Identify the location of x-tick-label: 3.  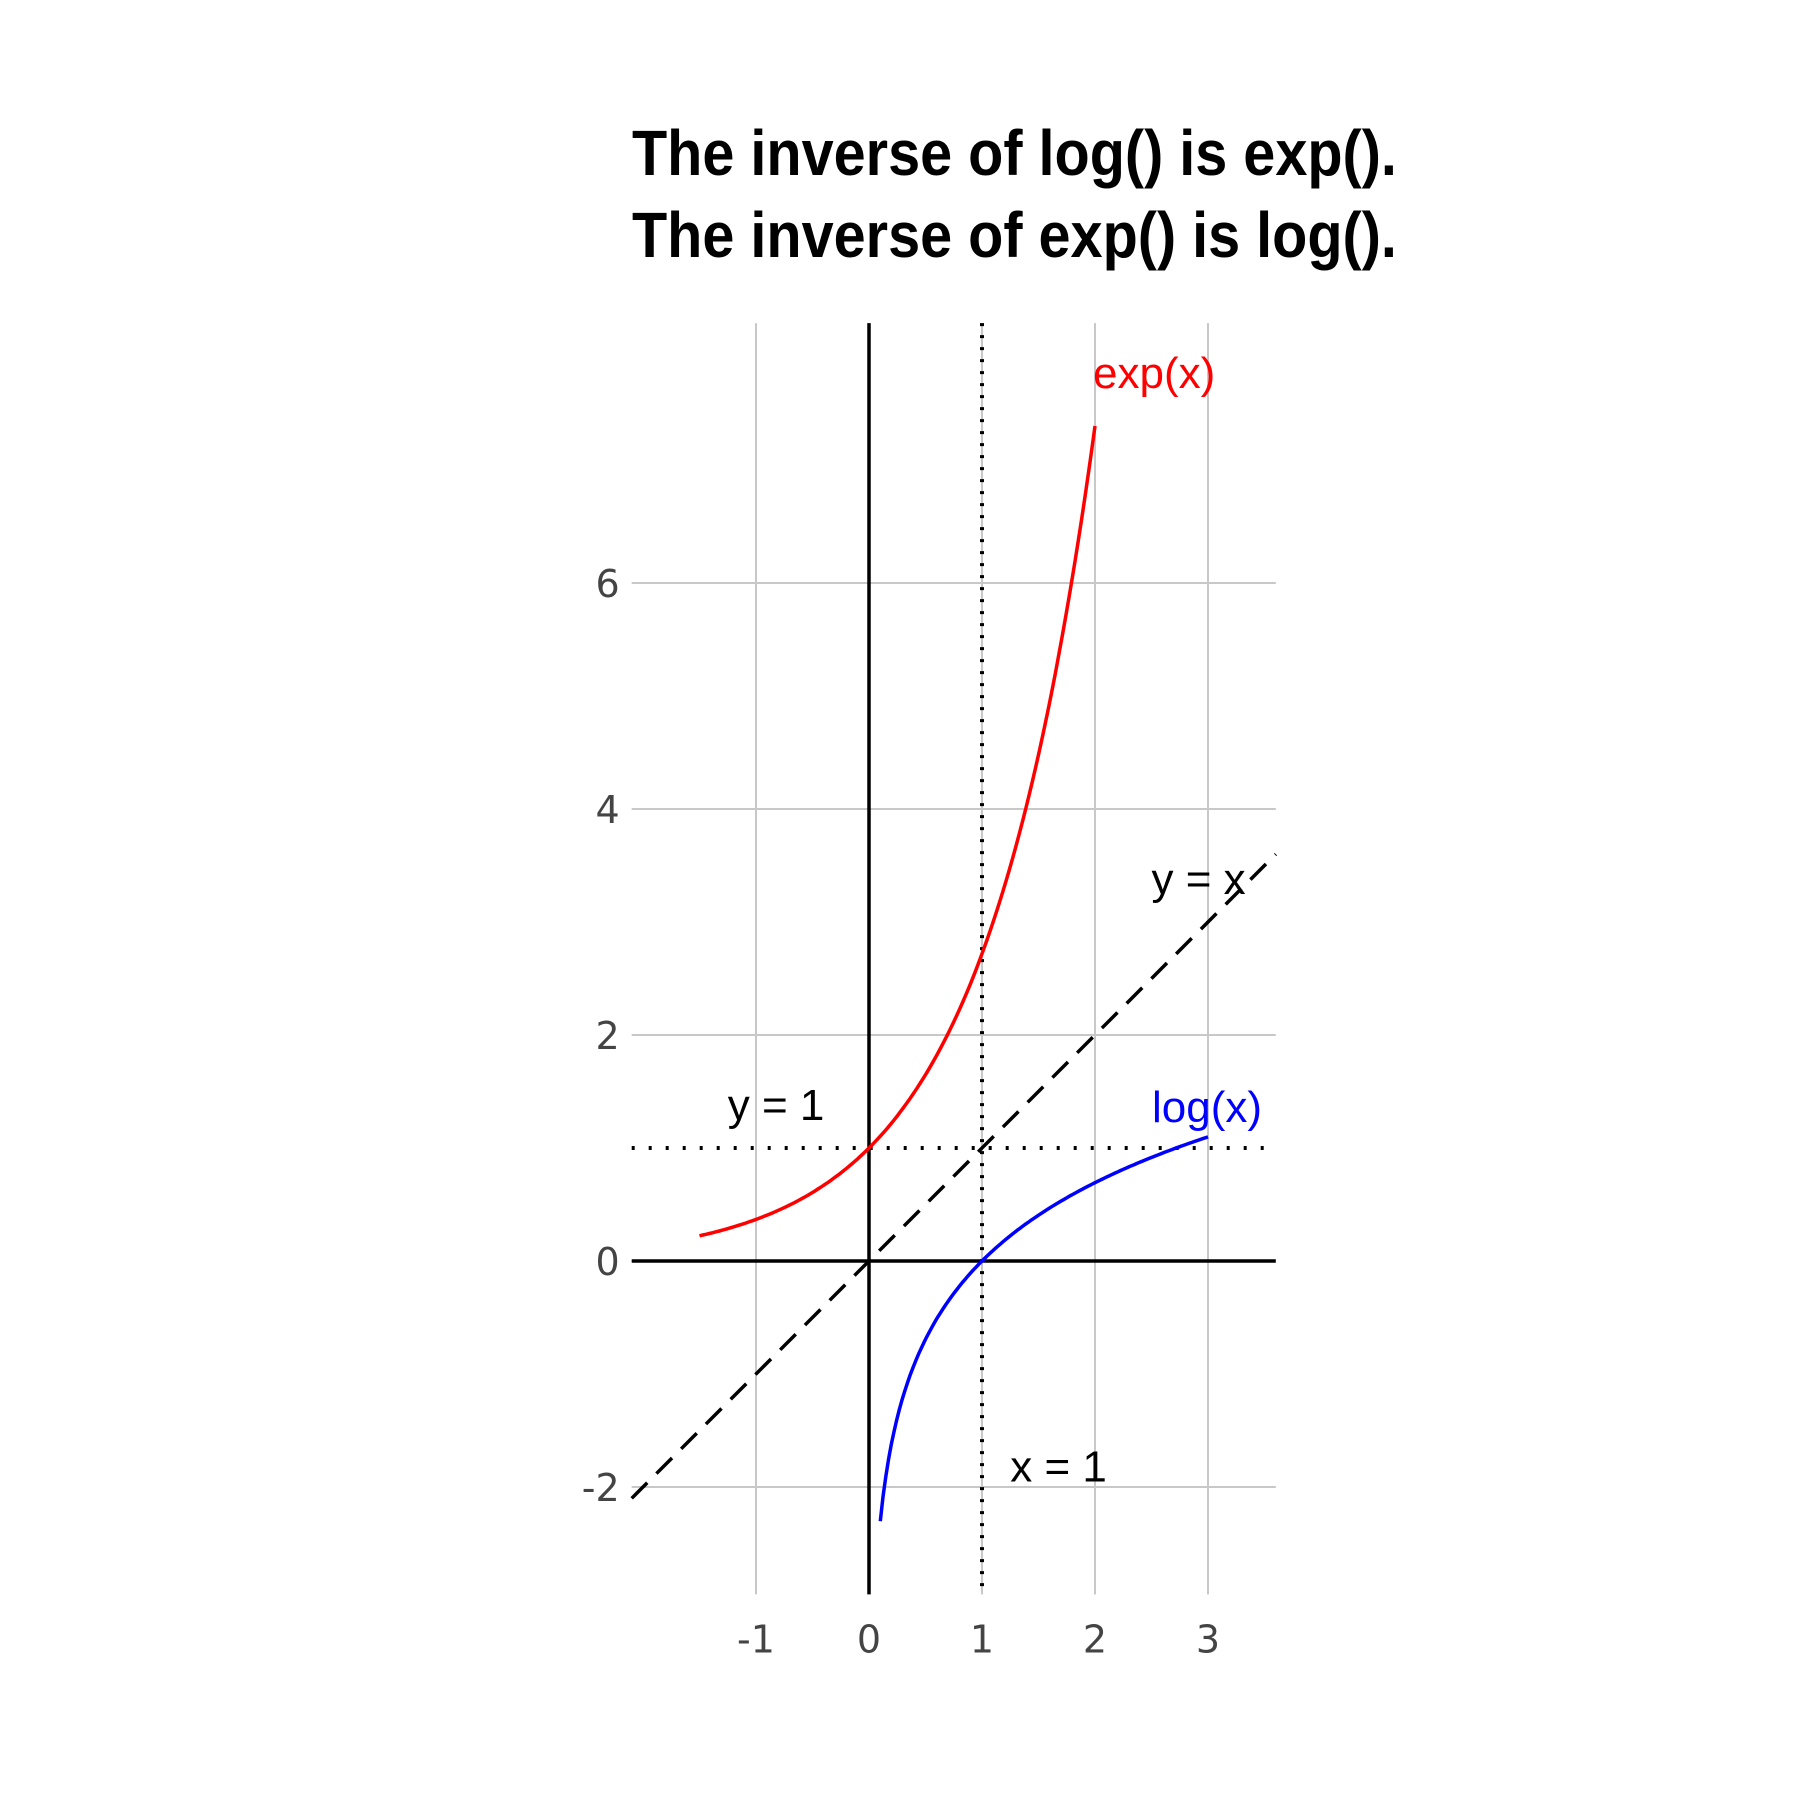
(1208, 1639).